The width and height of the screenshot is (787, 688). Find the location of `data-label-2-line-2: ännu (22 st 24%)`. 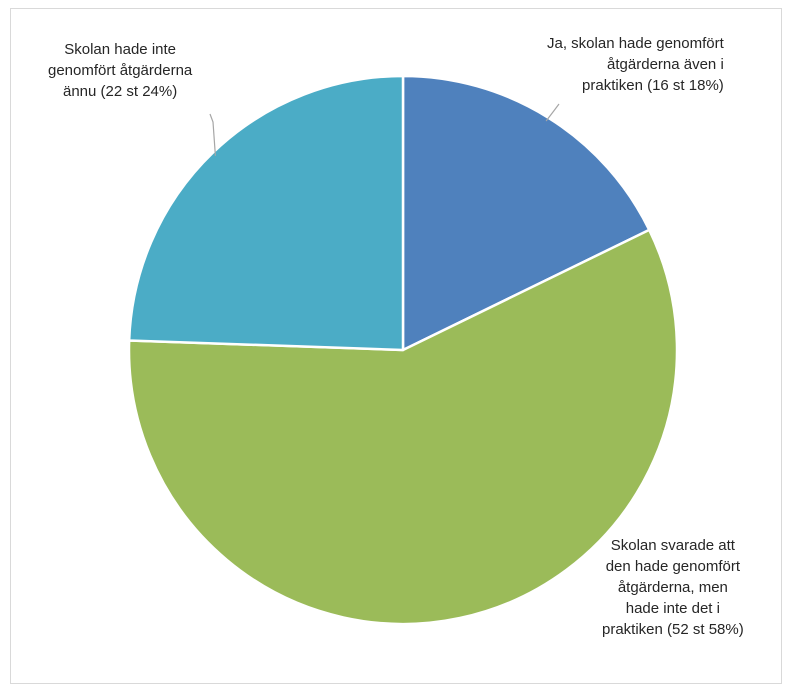

data-label-2-line-2: ännu (22 st 24%) is located at coordinates (120, 91).